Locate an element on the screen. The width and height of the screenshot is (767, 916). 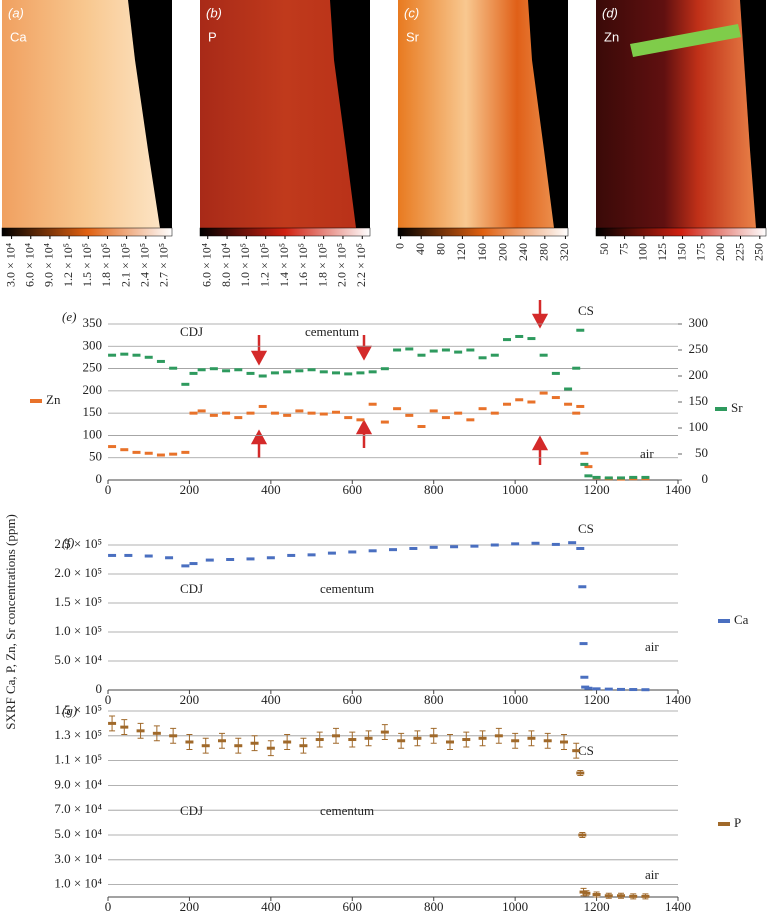
colorbar-tick-label: 2.2 × 10⁵ is located at coordinates (361, 265).